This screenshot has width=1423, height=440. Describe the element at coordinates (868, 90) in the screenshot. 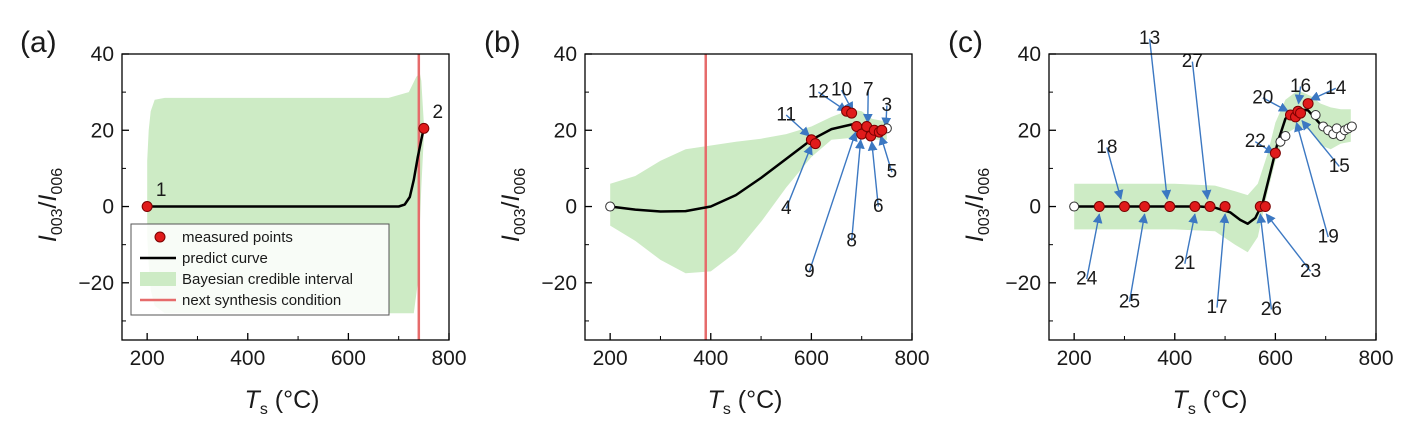

I see `point-label: 7` at that location.